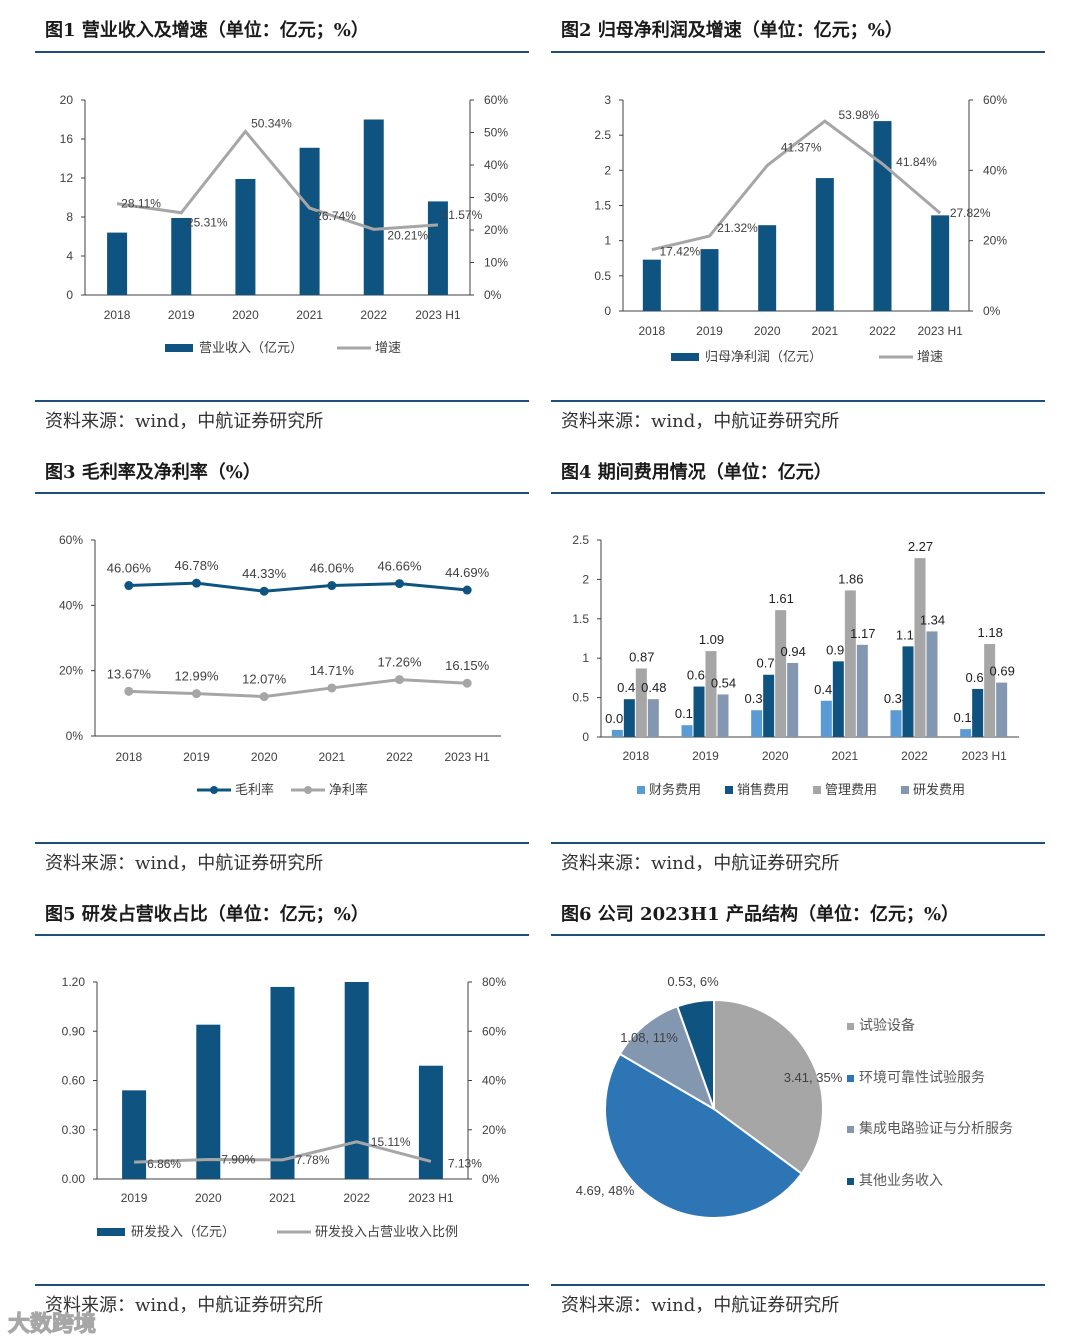 The width and height of the screenshot is (1080, 1341). Describe the element at coordinates (1002, 671) in the screenshot. I see `rd-expense-data-label: 0.69` at that location.